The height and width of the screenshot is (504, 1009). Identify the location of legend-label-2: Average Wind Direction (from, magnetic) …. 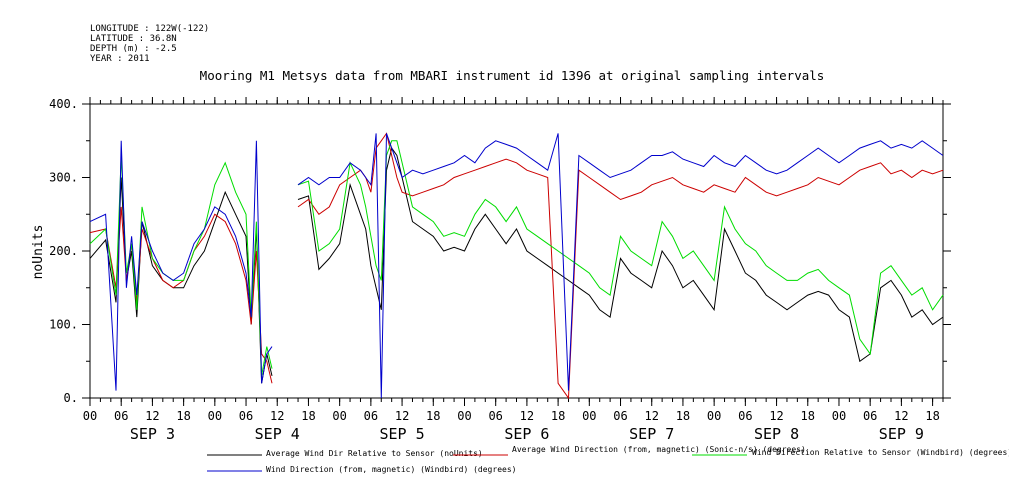
(659, 449).